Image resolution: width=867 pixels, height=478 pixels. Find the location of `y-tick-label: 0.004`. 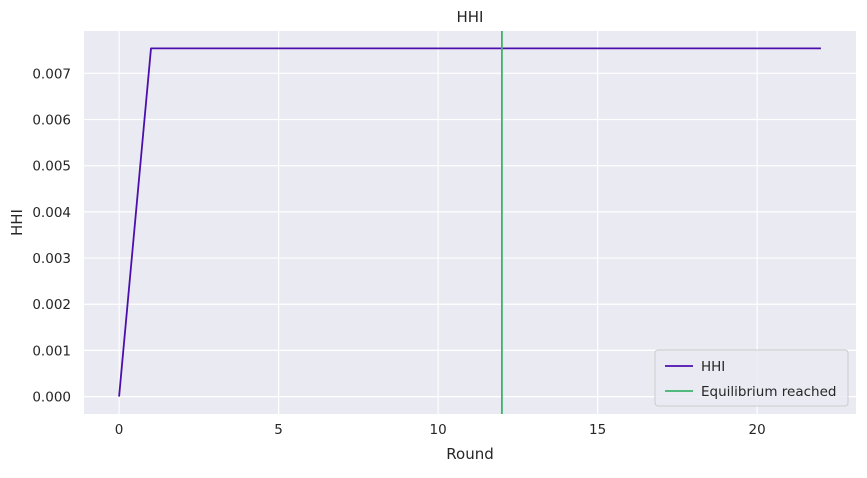

y-tick-label: 0.004 is located at coordinates (51, 213).